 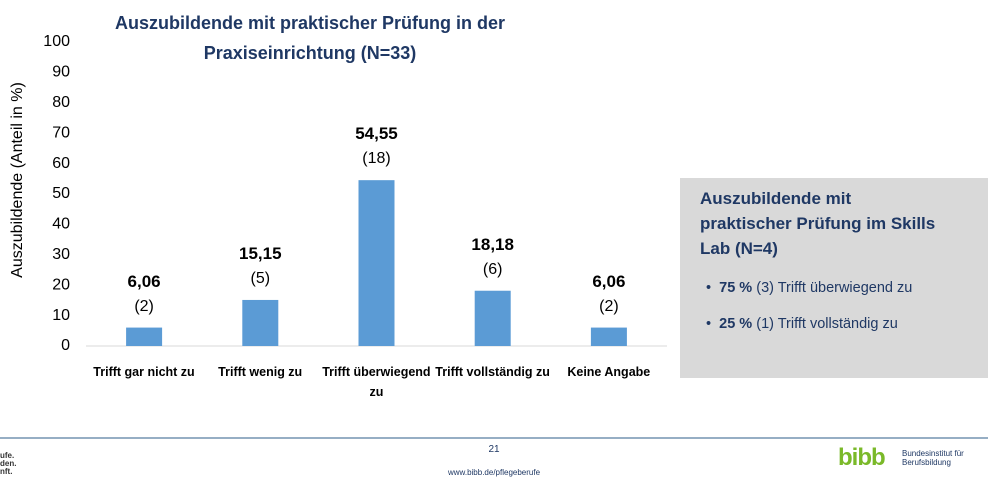 I want to click on y-axis-label: Auszubildende (Anteil in %), so click(x=17, y=180).